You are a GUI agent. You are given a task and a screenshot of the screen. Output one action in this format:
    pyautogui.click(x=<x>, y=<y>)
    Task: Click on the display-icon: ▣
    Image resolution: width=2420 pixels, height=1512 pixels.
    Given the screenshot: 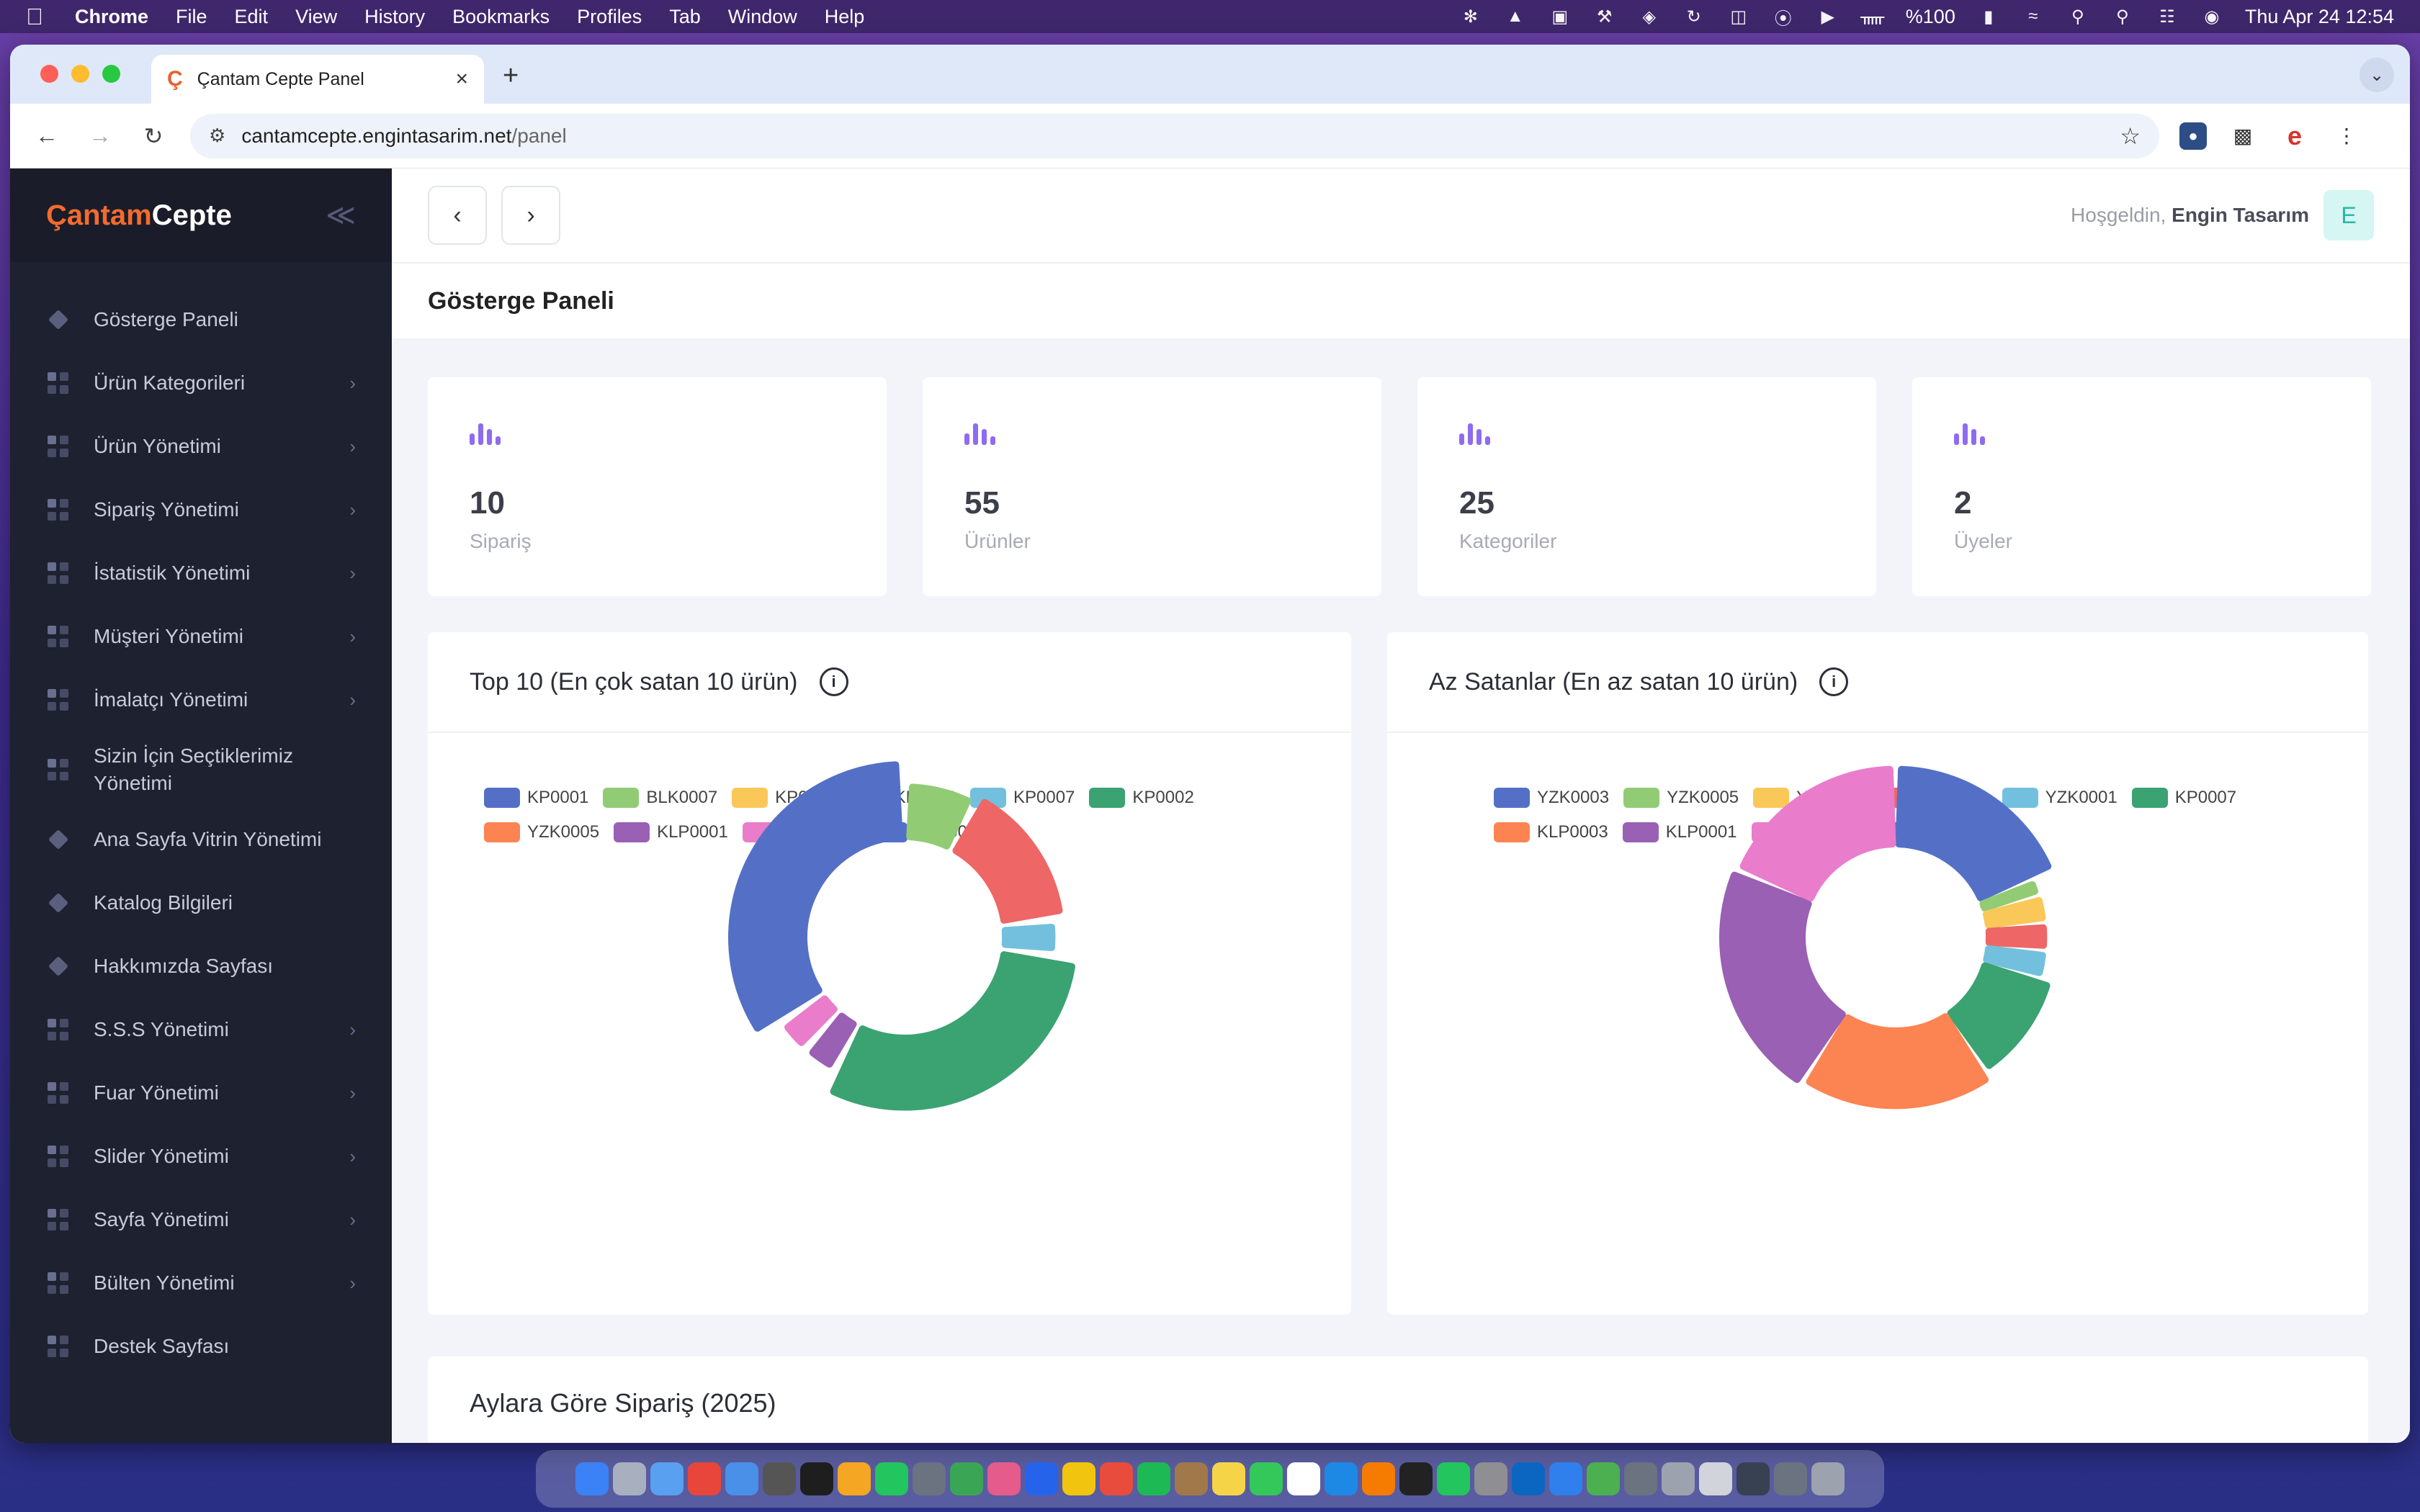 What is the action you would take?
    pyautogui.click(x=1560, y=16)
    